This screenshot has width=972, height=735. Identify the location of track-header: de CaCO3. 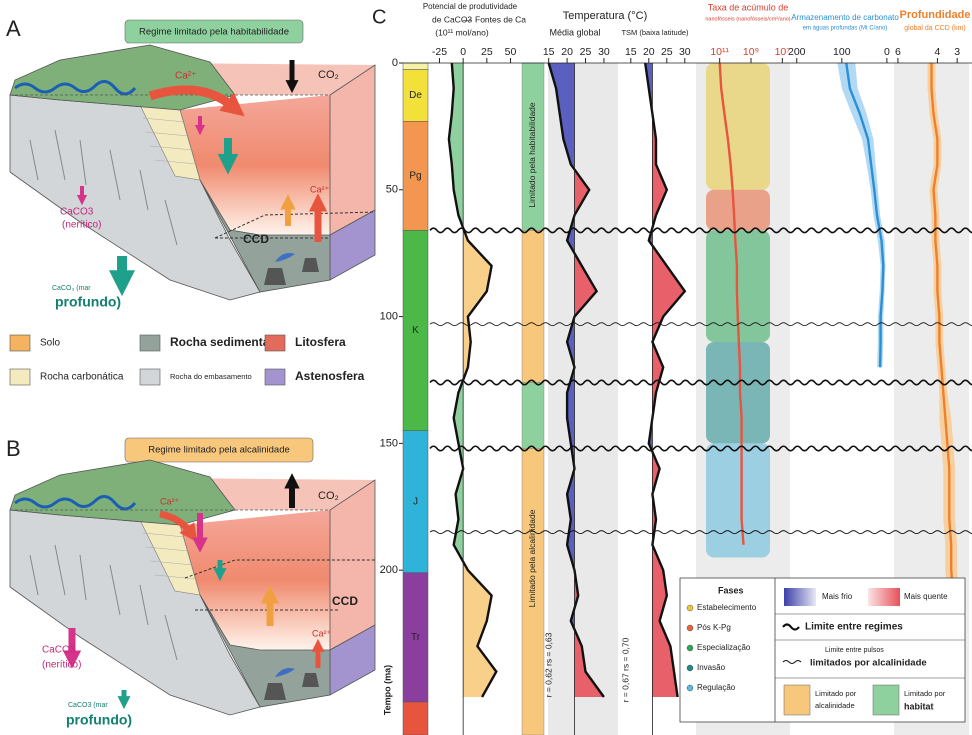
(452, 19).